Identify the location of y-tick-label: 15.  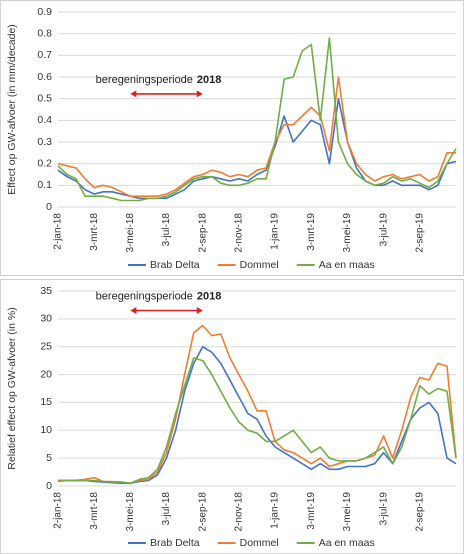
(46, 402).